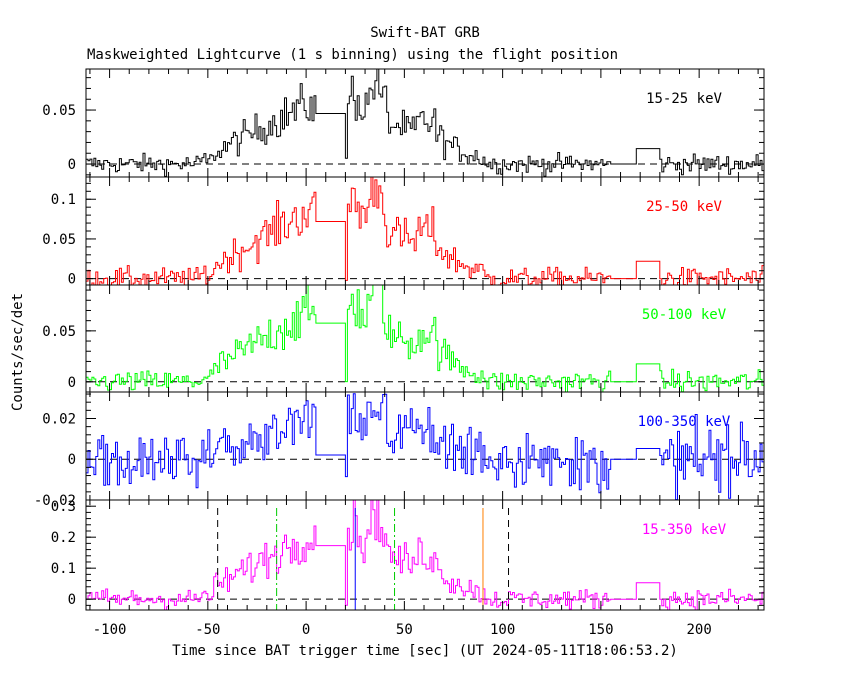  I want to click on x-tick-label: -100, so click(110, 630).